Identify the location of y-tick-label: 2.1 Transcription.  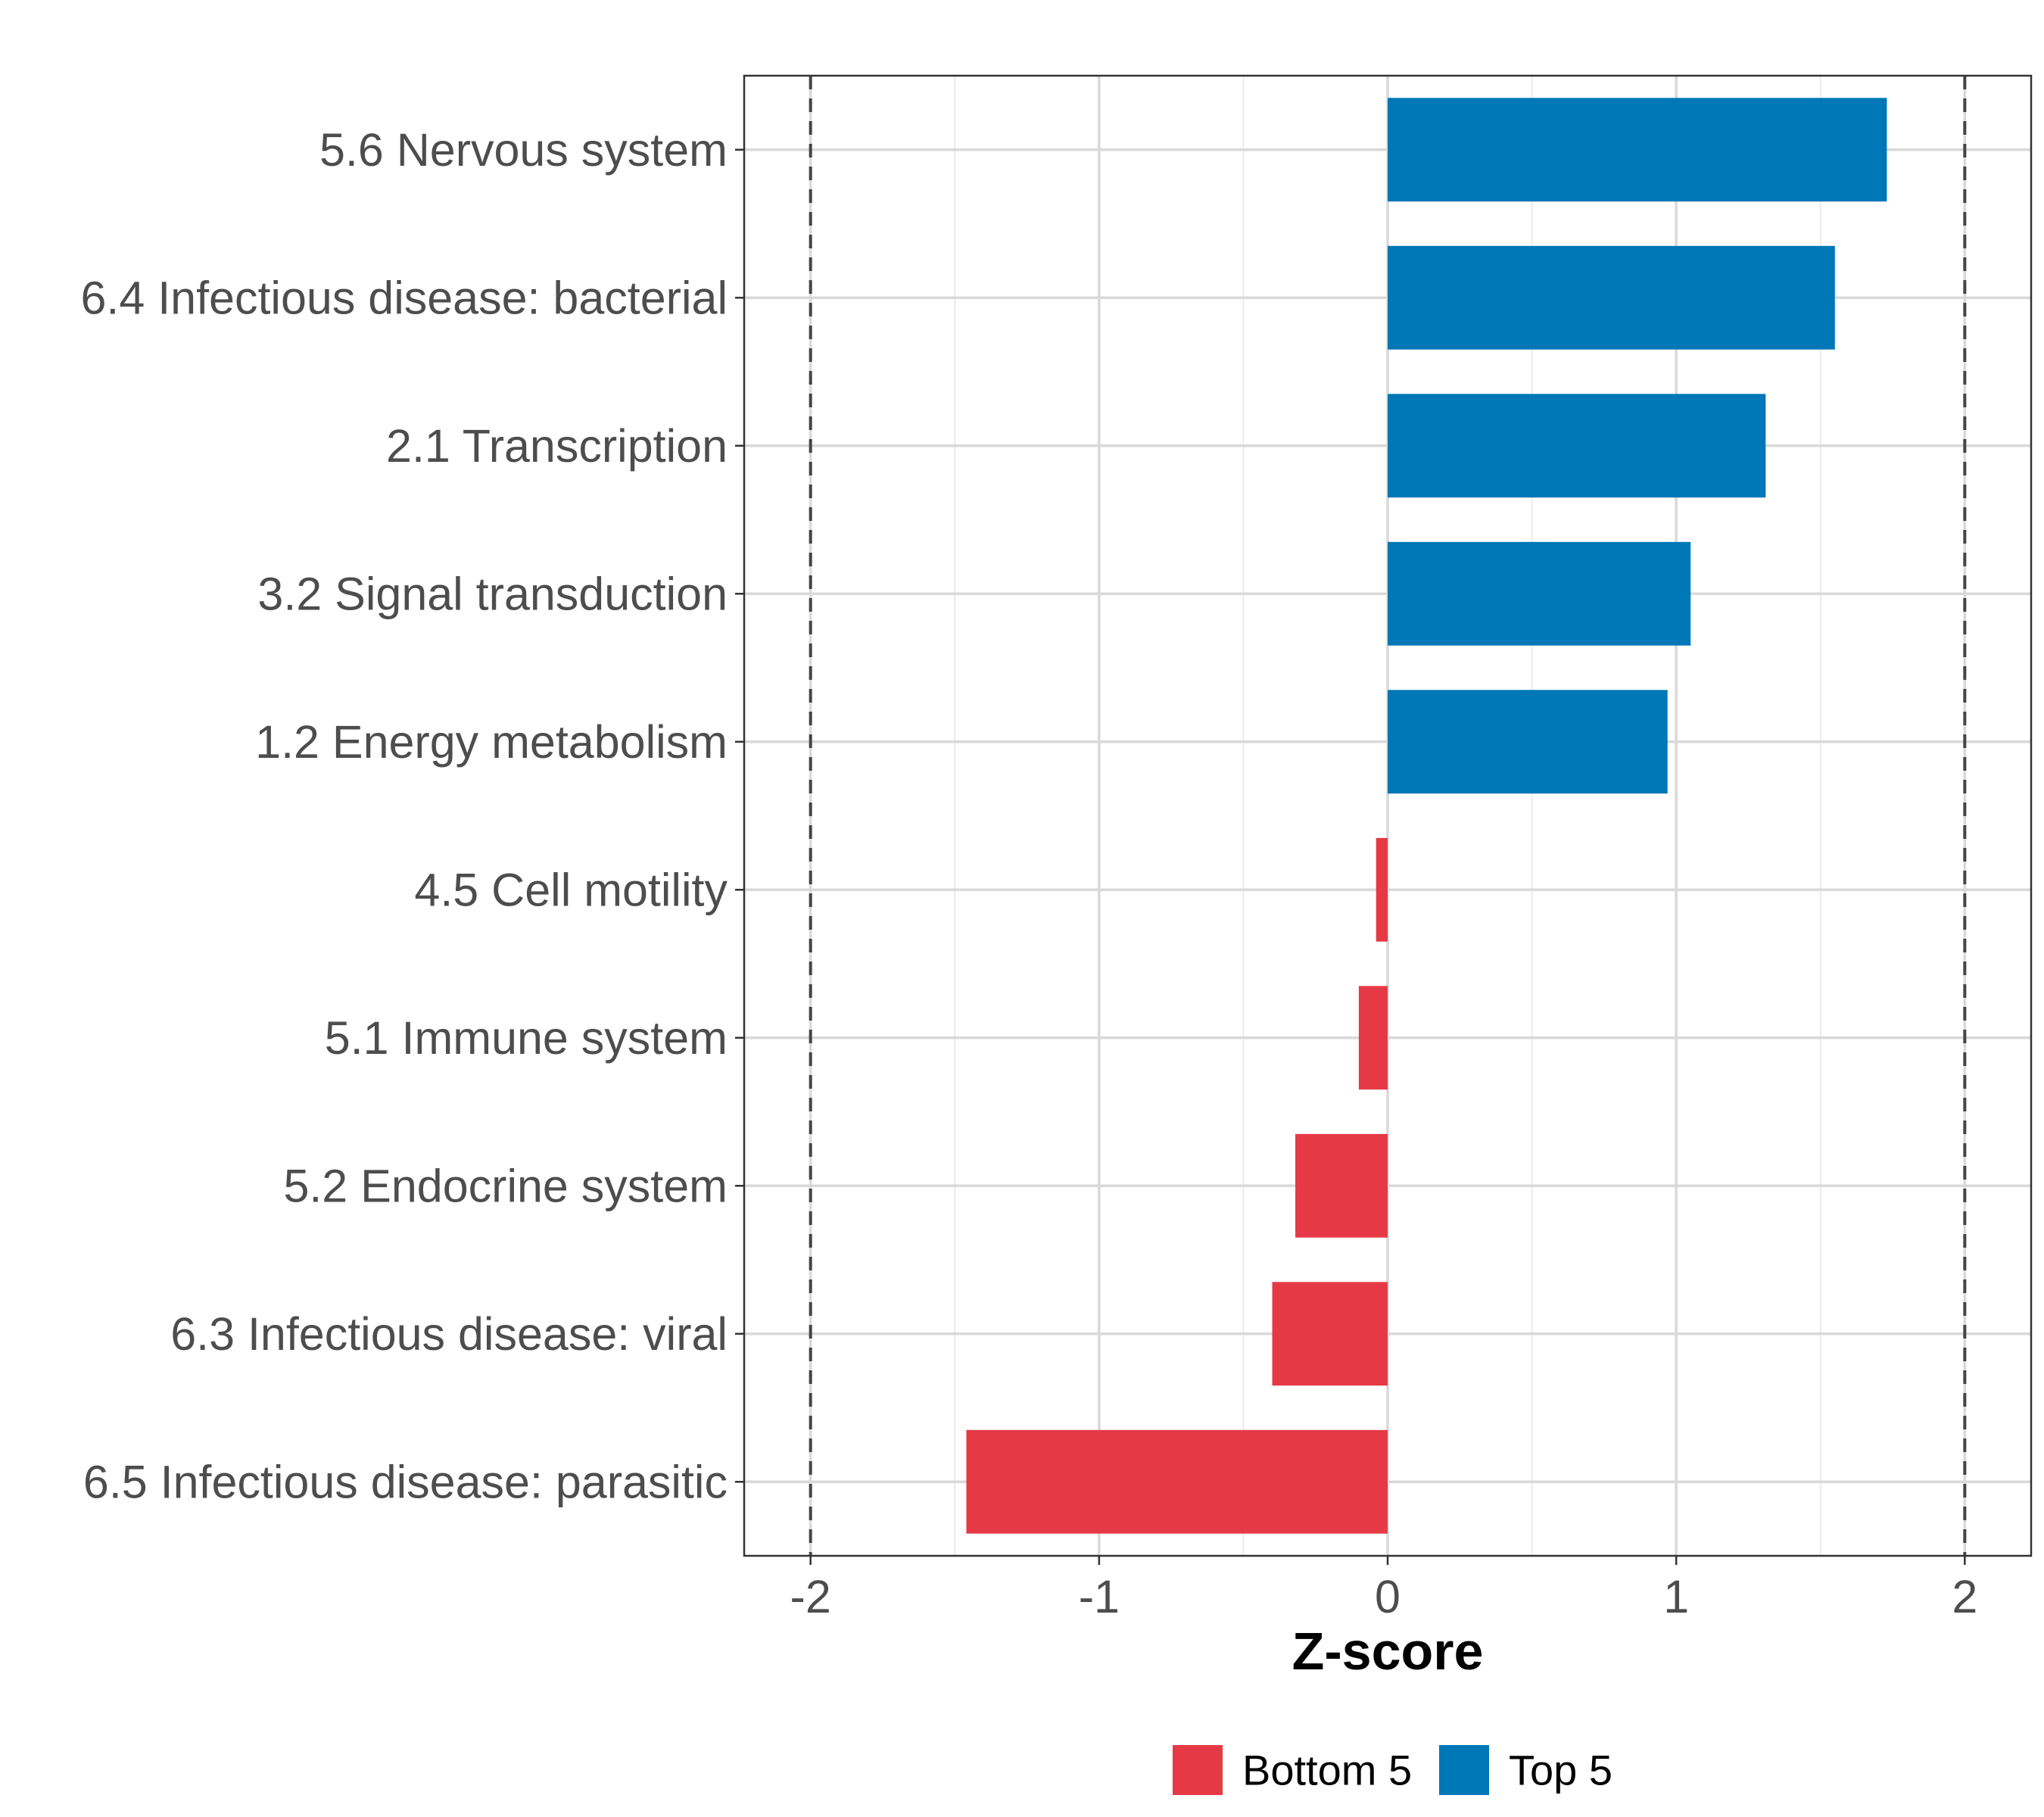
(557, 446).